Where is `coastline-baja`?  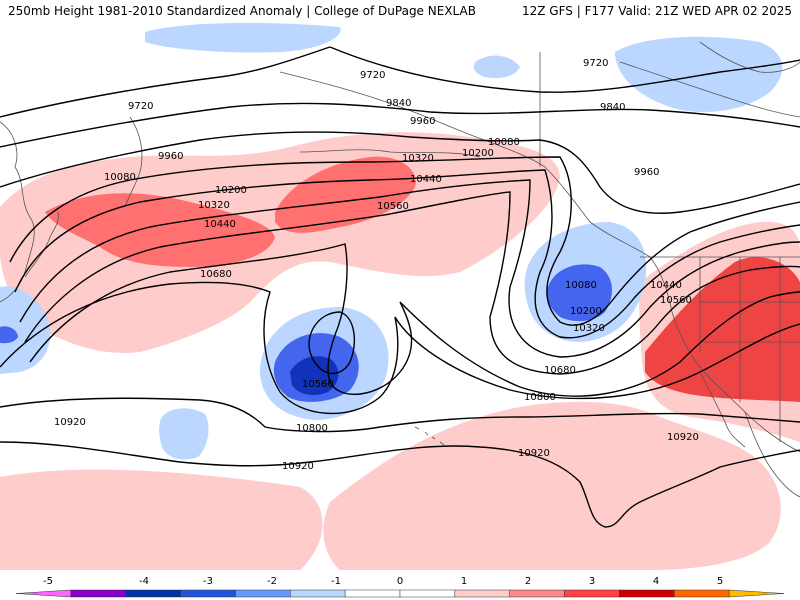 coastline-baja is located at coordinates (722, 409).